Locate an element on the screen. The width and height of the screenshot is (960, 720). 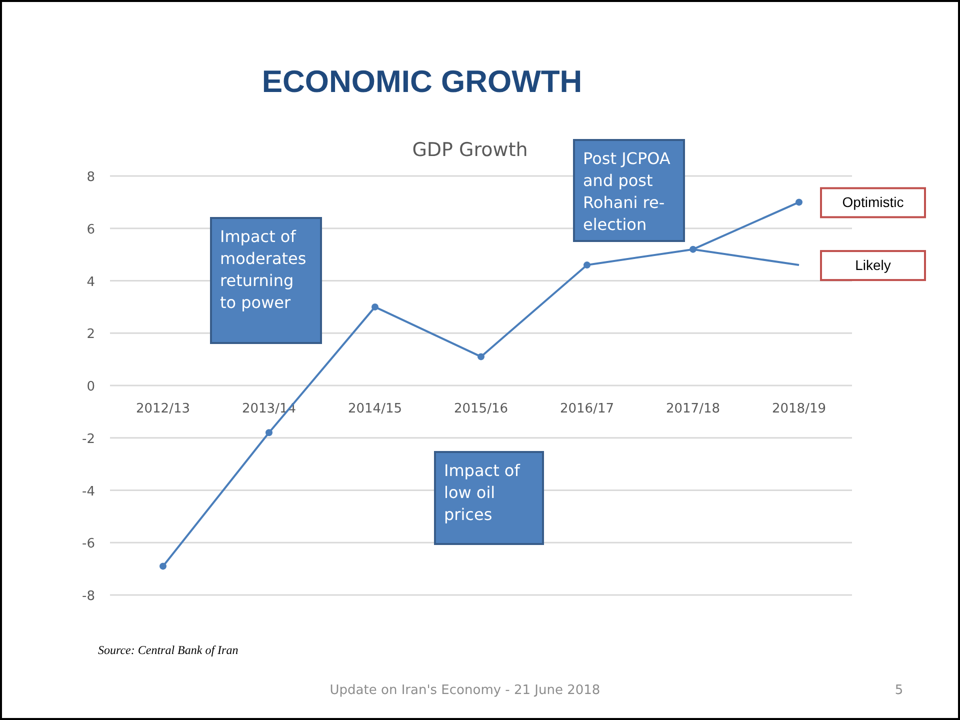
chart-subtitle: GDP Growth is located at coordinates (470, 150).